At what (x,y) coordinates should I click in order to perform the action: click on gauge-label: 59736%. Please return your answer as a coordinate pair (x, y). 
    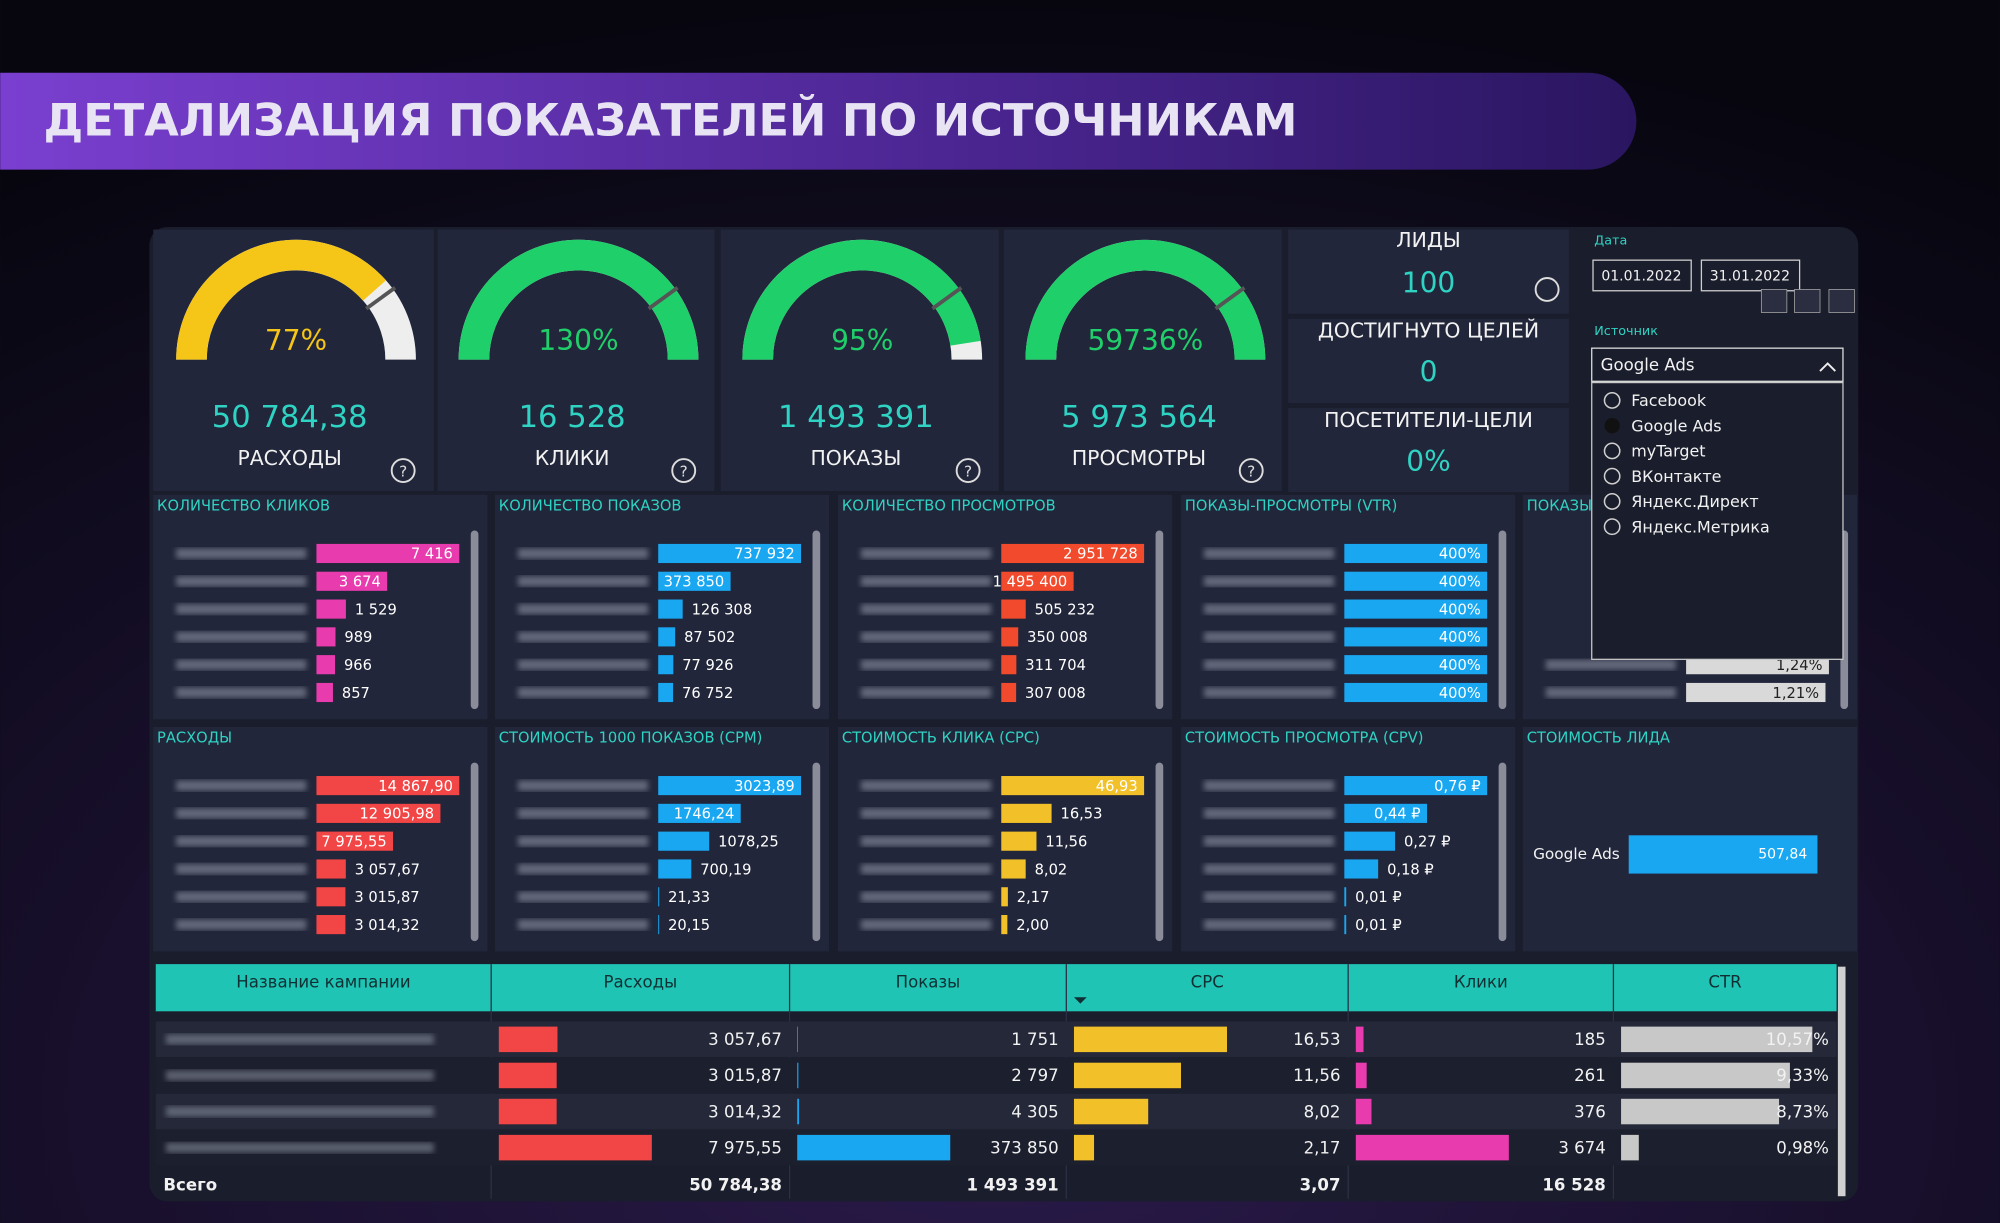
    Looking at the image, I should click on (1145, 340).